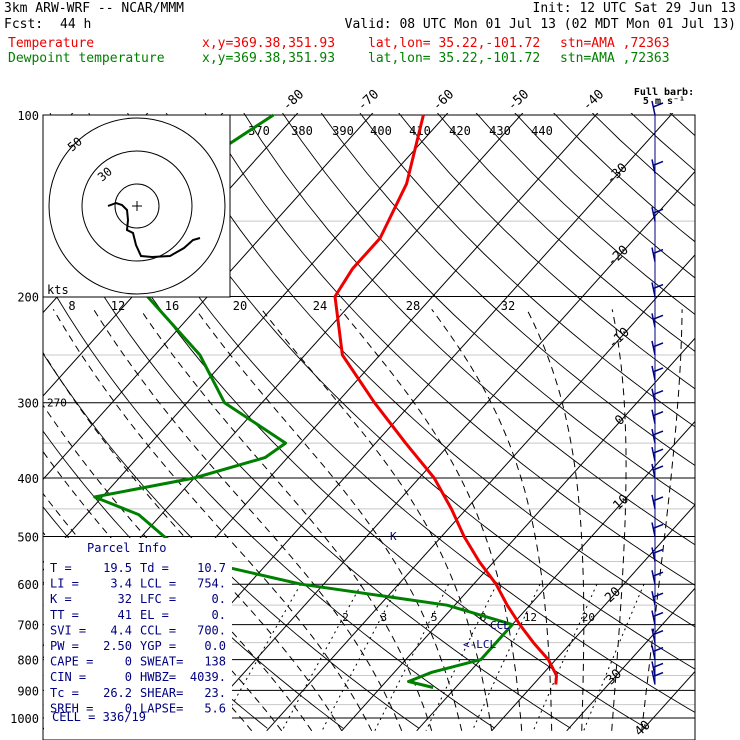  Describe the element at coordinates (454, 58) in the screenshot. I see `dewpoint-latlon: lat,lon= 35.22,-101.72` at that location.